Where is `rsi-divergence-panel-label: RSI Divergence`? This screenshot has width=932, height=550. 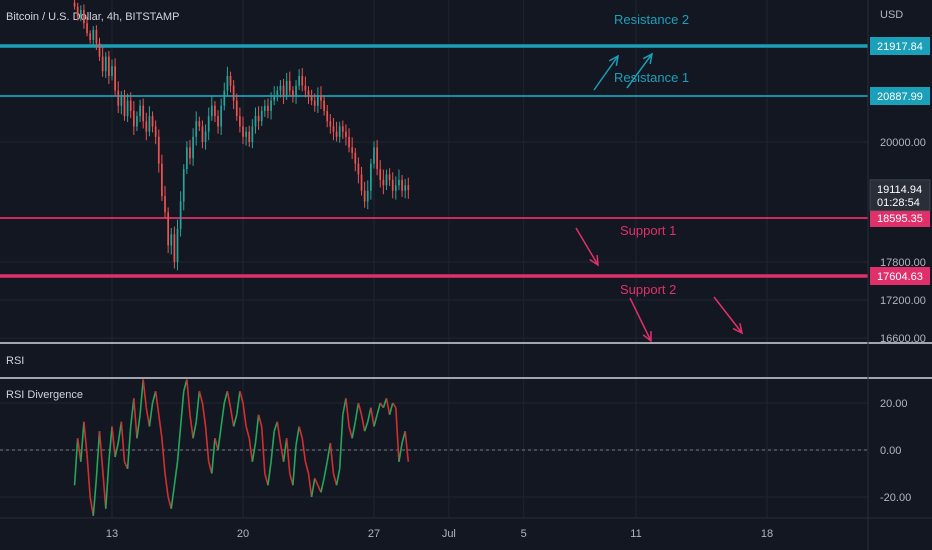
rsi-divergence-panel-label: RSI Divergence is located at coordinates (44, 395).